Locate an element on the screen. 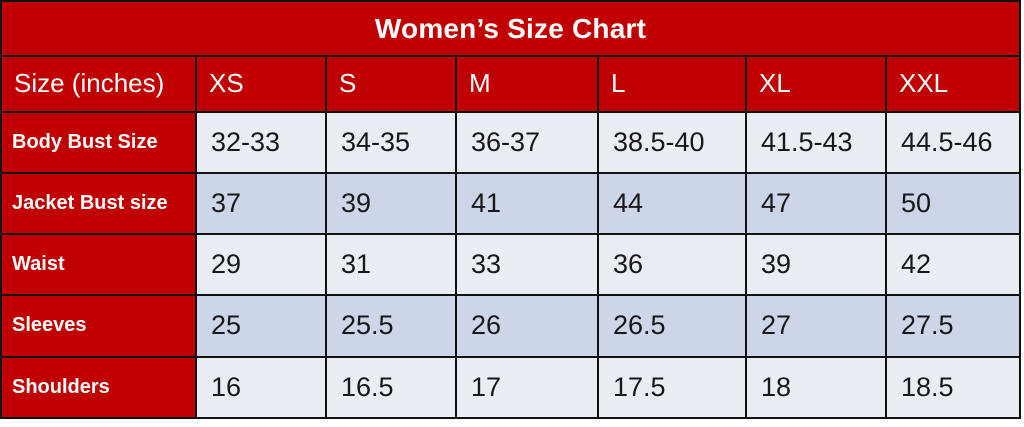 This screenshot has width=1024, height=427. page-title: Women’s Size Chart is located at coordinates (510, 29).